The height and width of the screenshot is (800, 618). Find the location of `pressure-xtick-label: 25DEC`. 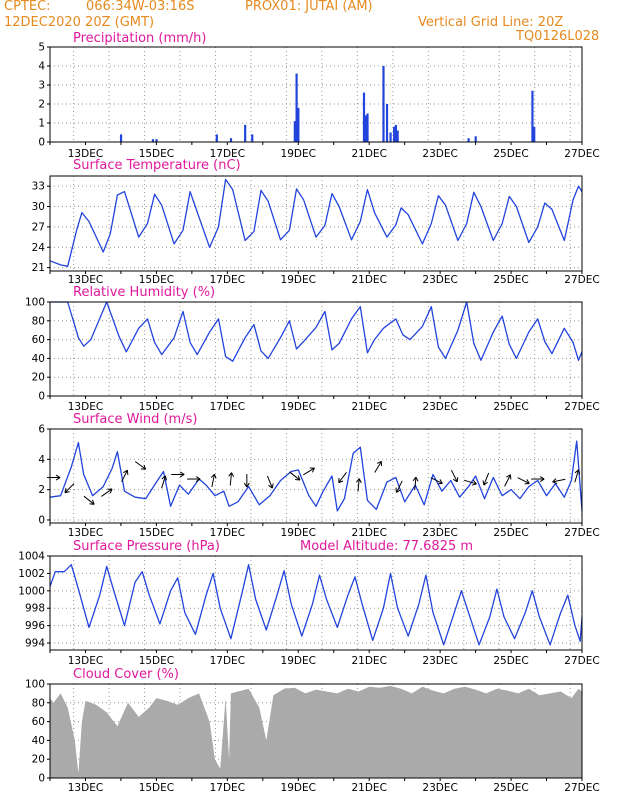

pressure-xtick-label: 25DEC is located at coordinates (510, 661).